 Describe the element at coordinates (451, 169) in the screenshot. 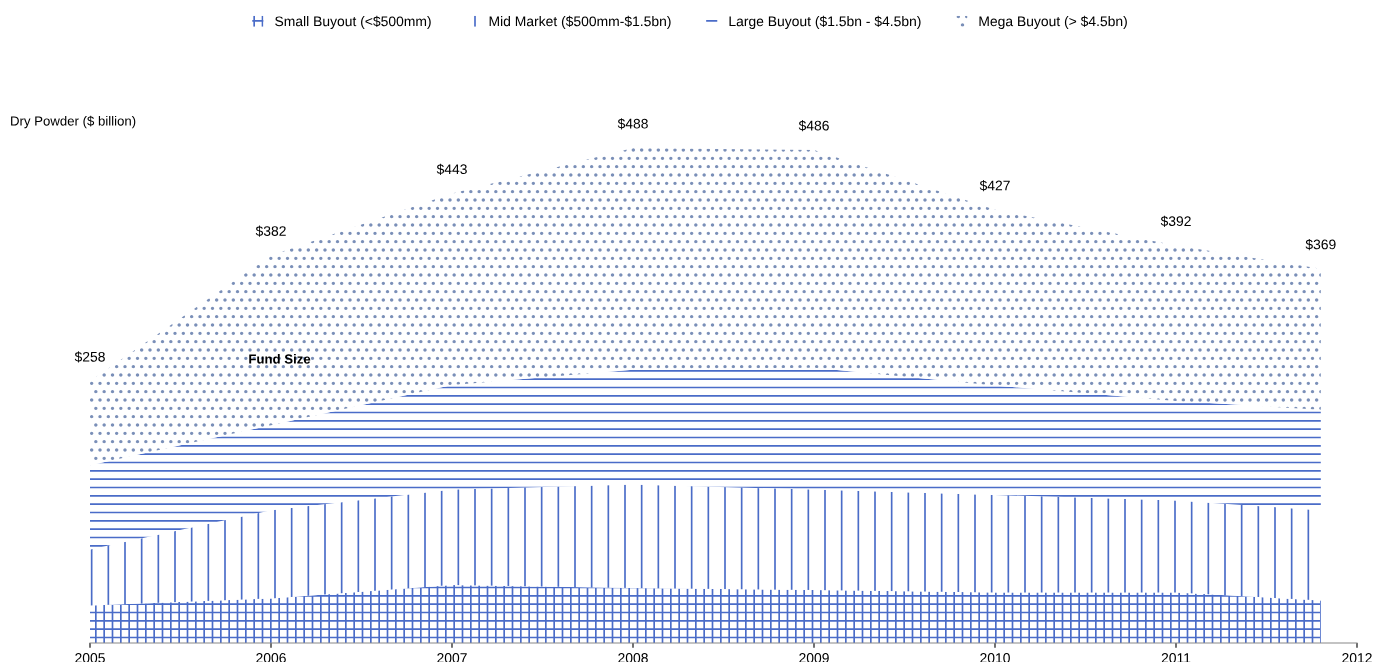

I see `annotation: $443` at that location.